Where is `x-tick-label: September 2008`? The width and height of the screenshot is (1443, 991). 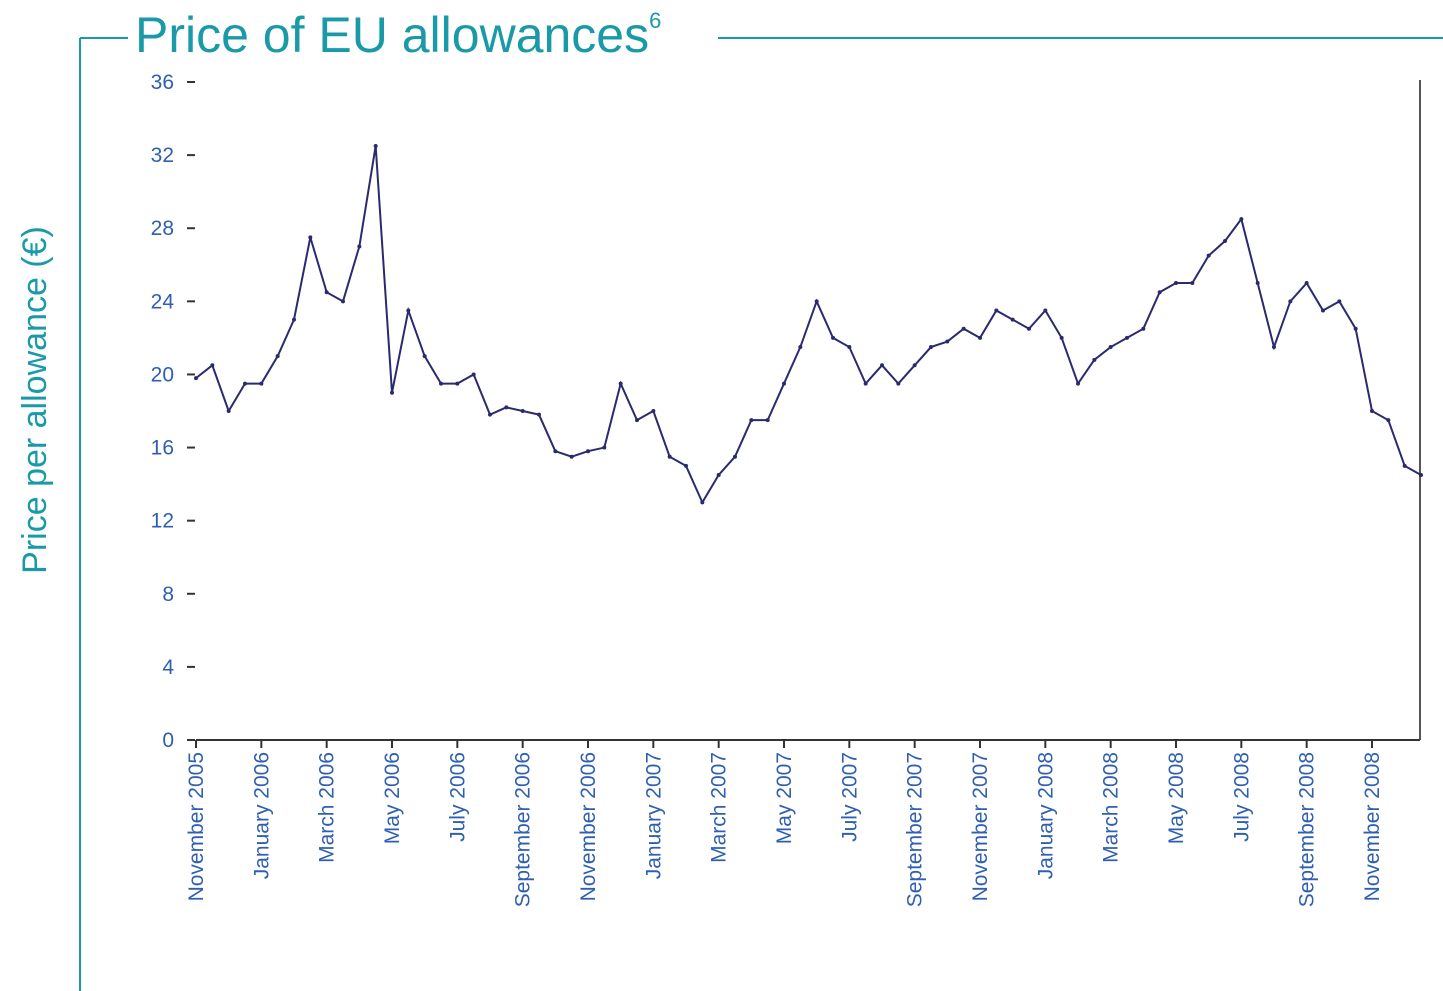 x-tick-label: September 2008 is located at coordinates (1307, 829).